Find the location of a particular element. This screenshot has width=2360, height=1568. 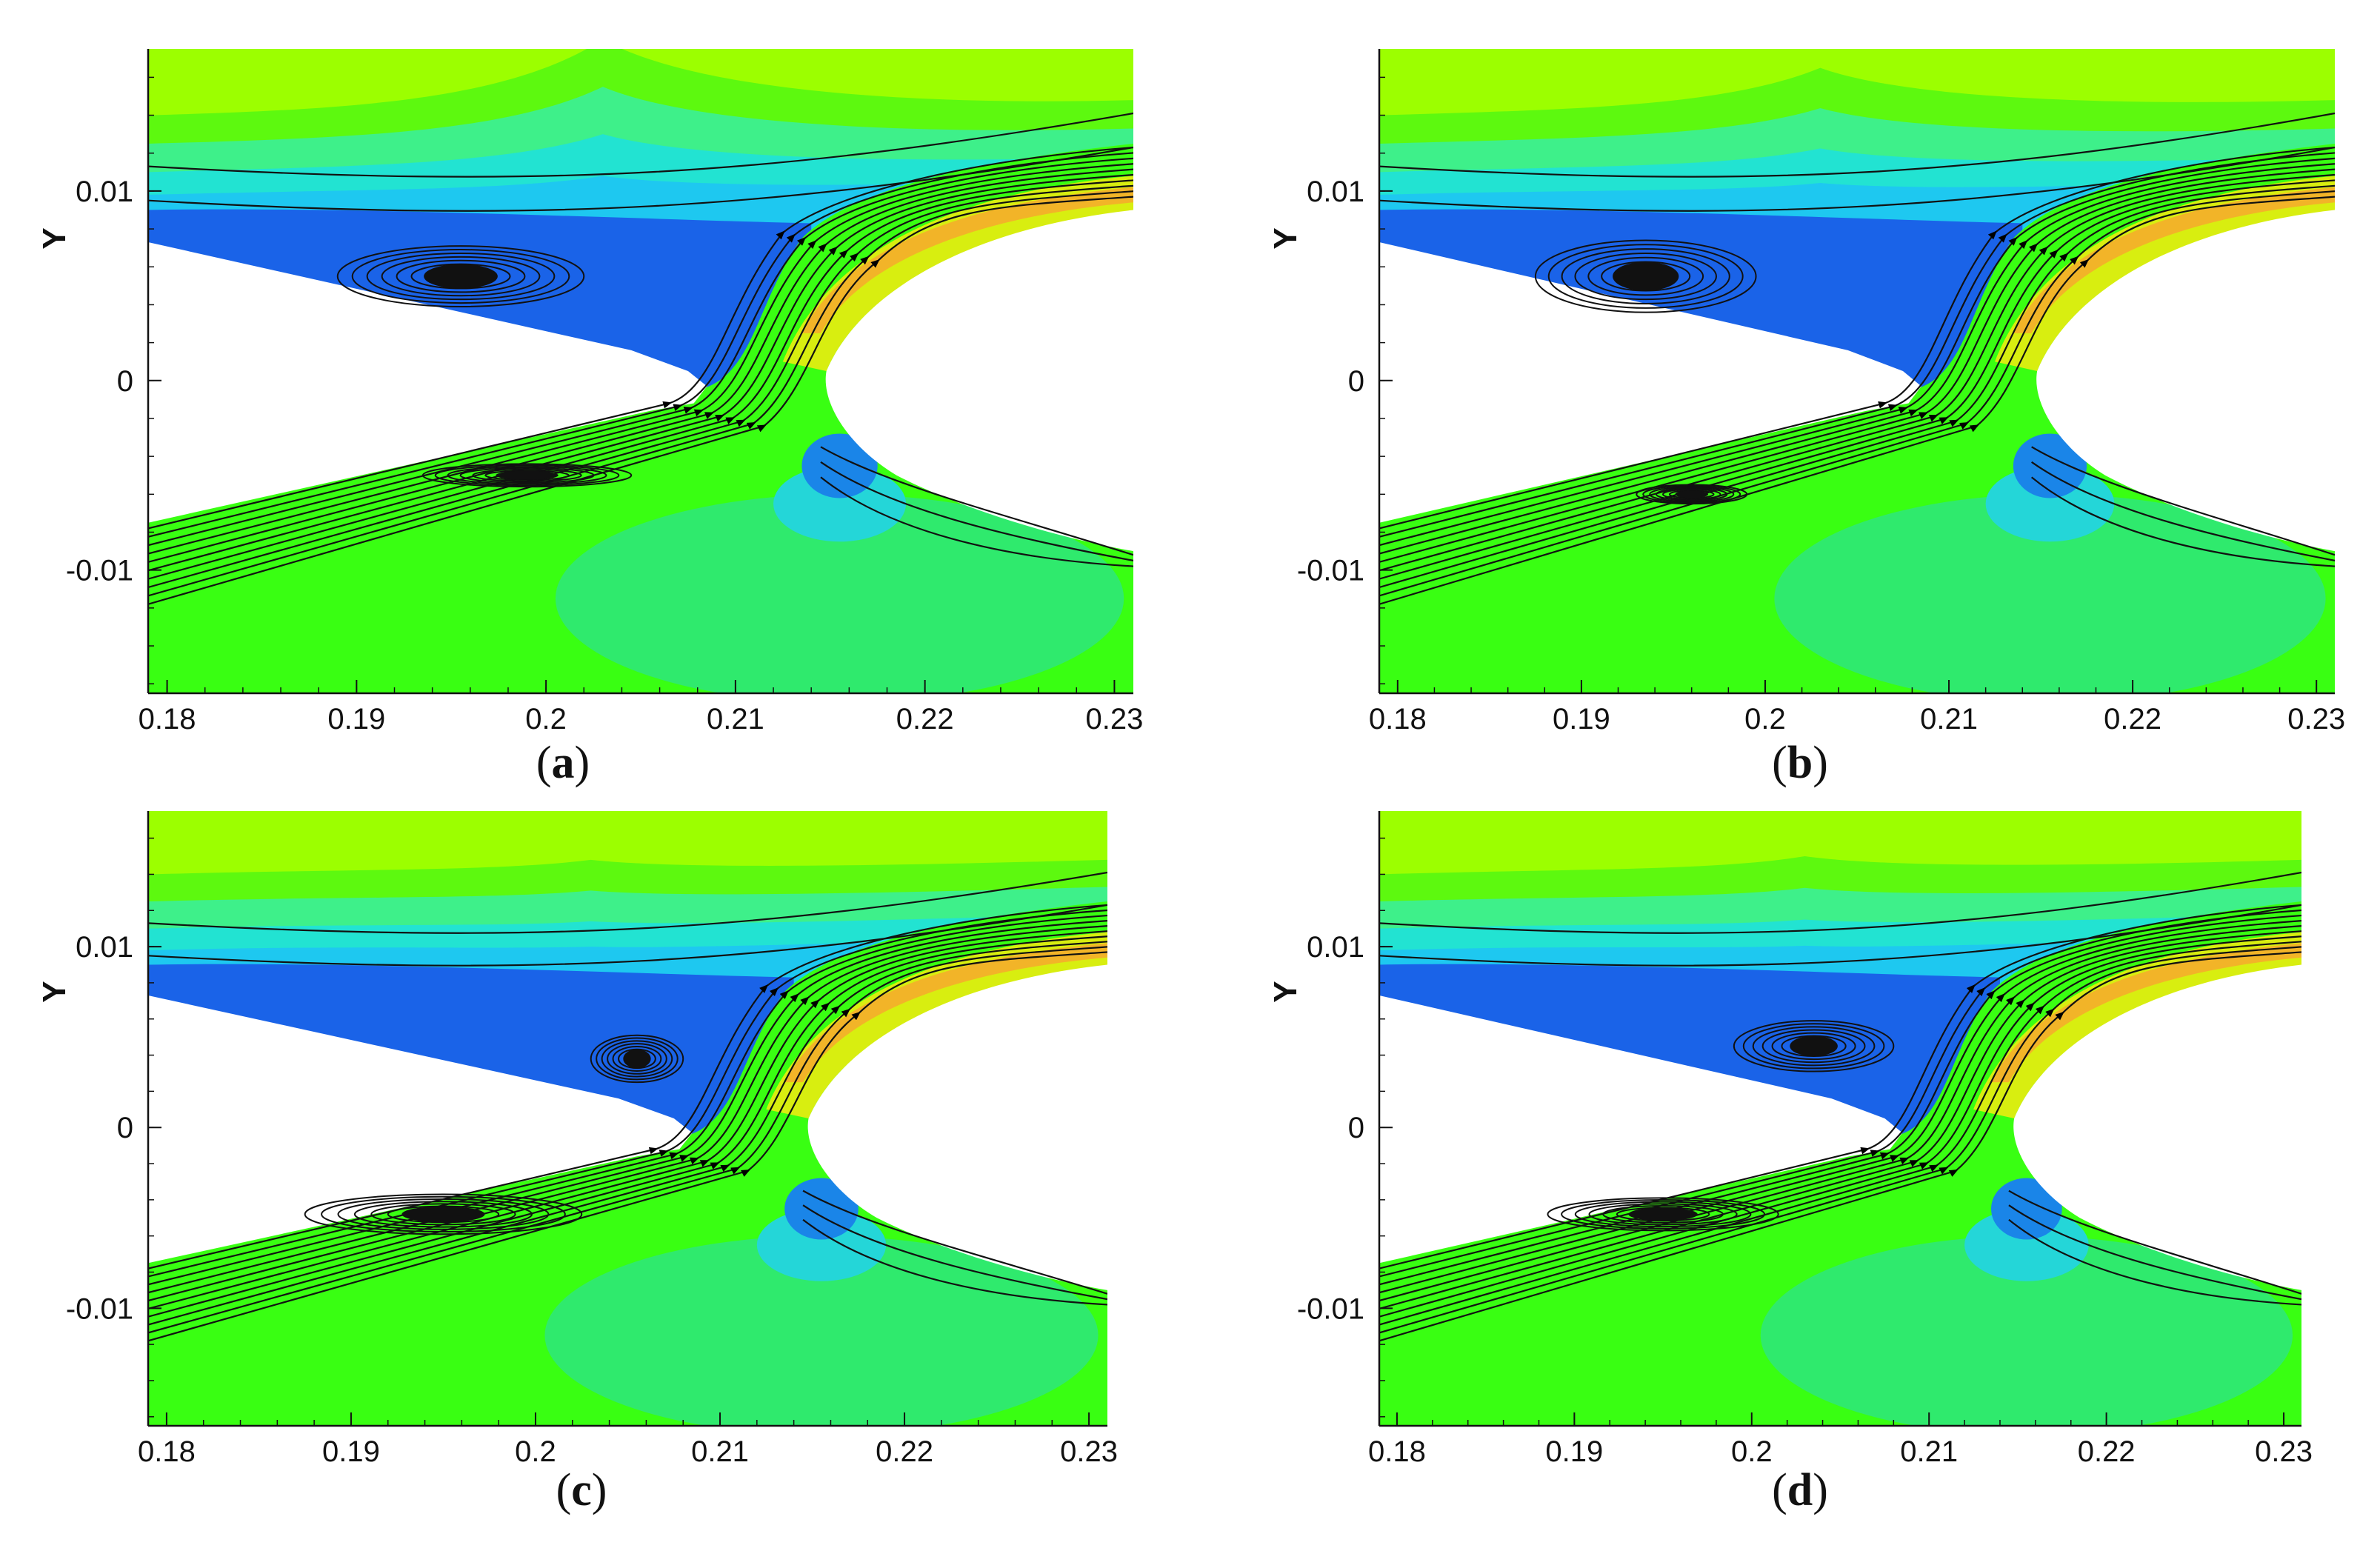

panel-label-b: (b) is located at coordinates (1800, 763).